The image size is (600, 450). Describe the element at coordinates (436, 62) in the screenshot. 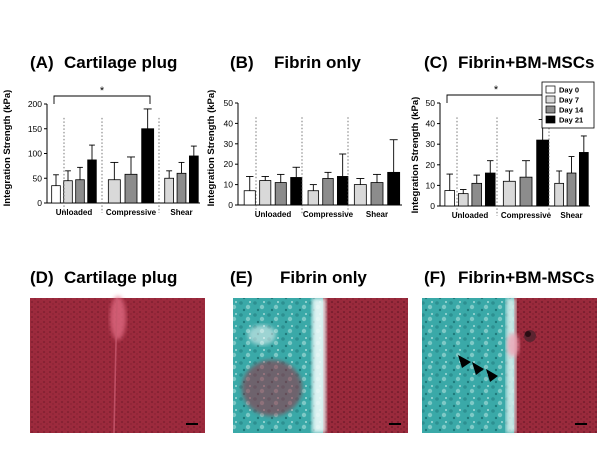

I see `panel-c-letter: (C)` at that location.